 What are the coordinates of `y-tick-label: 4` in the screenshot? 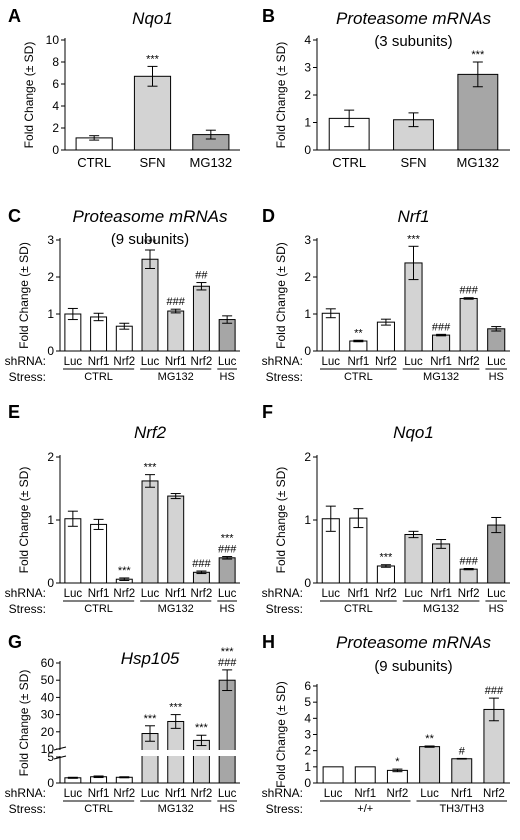 It's located at (307, 40).